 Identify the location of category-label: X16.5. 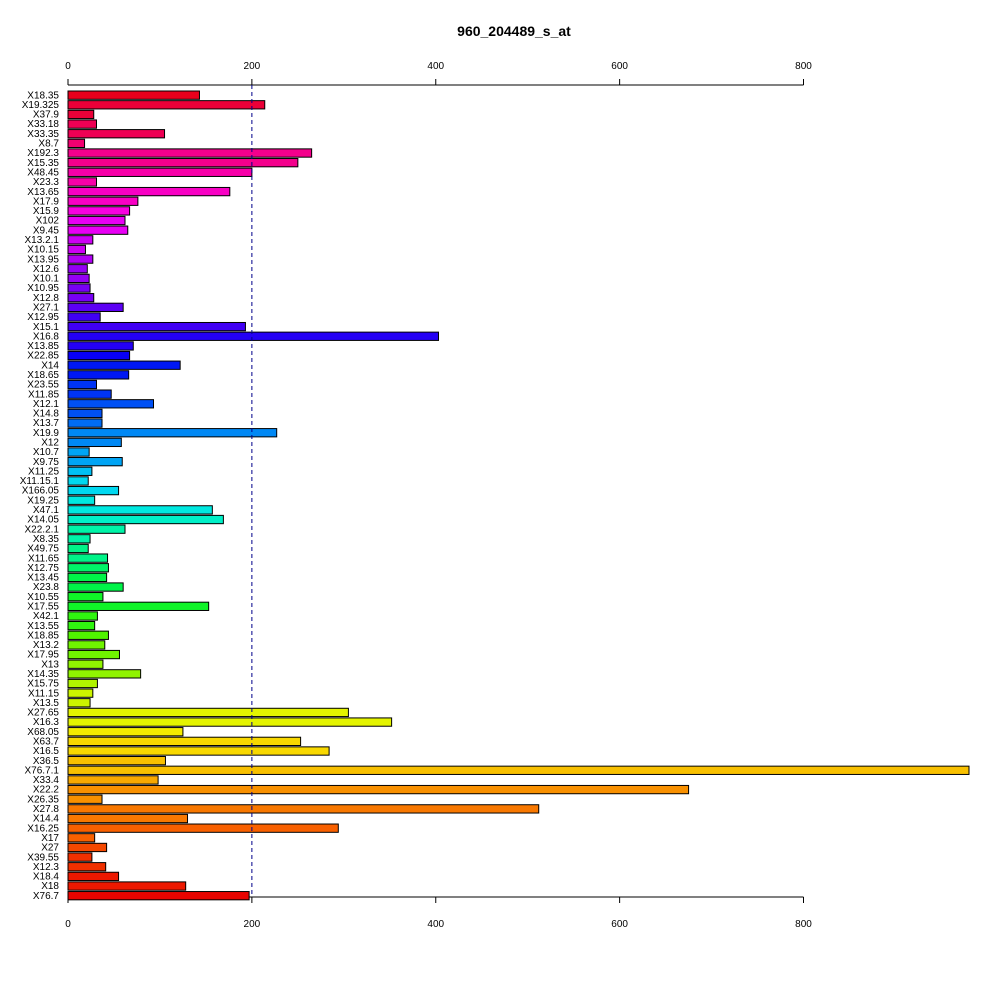
(46, 751).